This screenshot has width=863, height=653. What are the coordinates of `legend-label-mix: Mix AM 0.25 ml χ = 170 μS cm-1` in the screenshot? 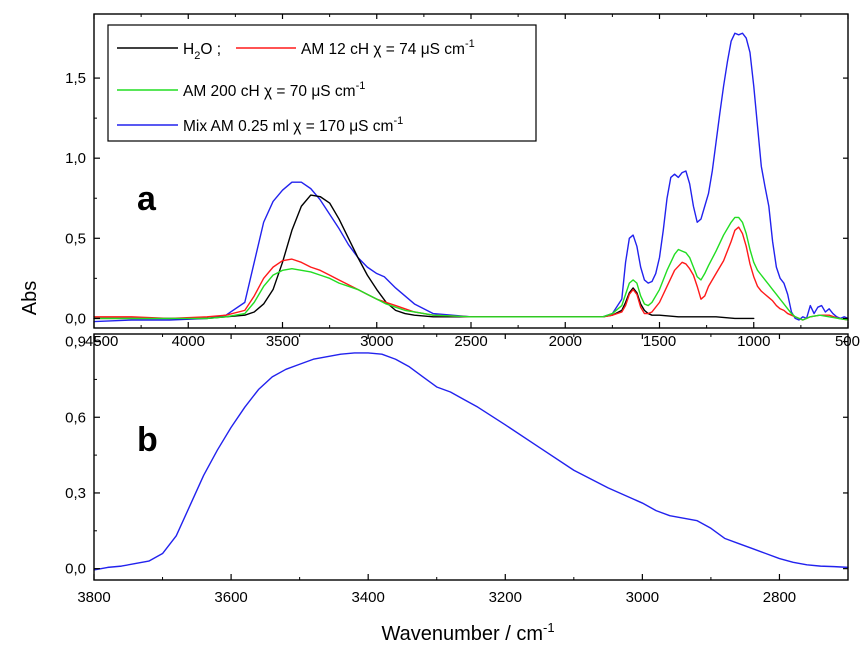 It's located at (293, 125).